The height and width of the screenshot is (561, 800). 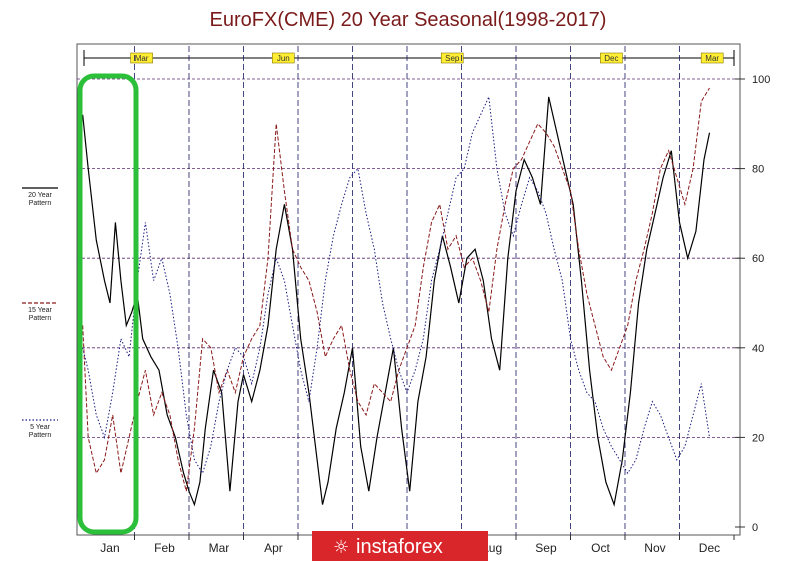 What do you see at coordinates (755, 528) in the screenshot?
I see `y-tick-label: 0` at bounding box center [755, 528].